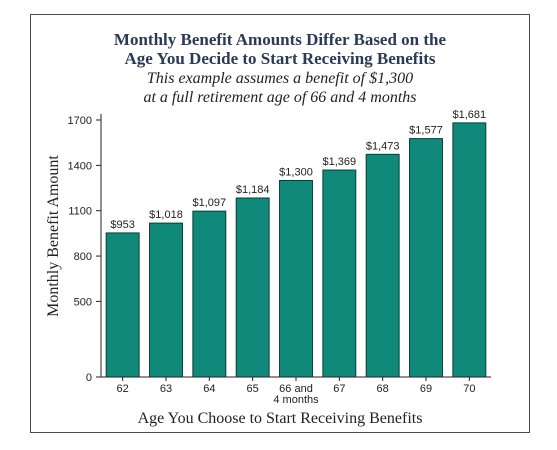 This screenshot has height=450, width=557. I want to click on x-tick-label: 68, so click(383, 389).